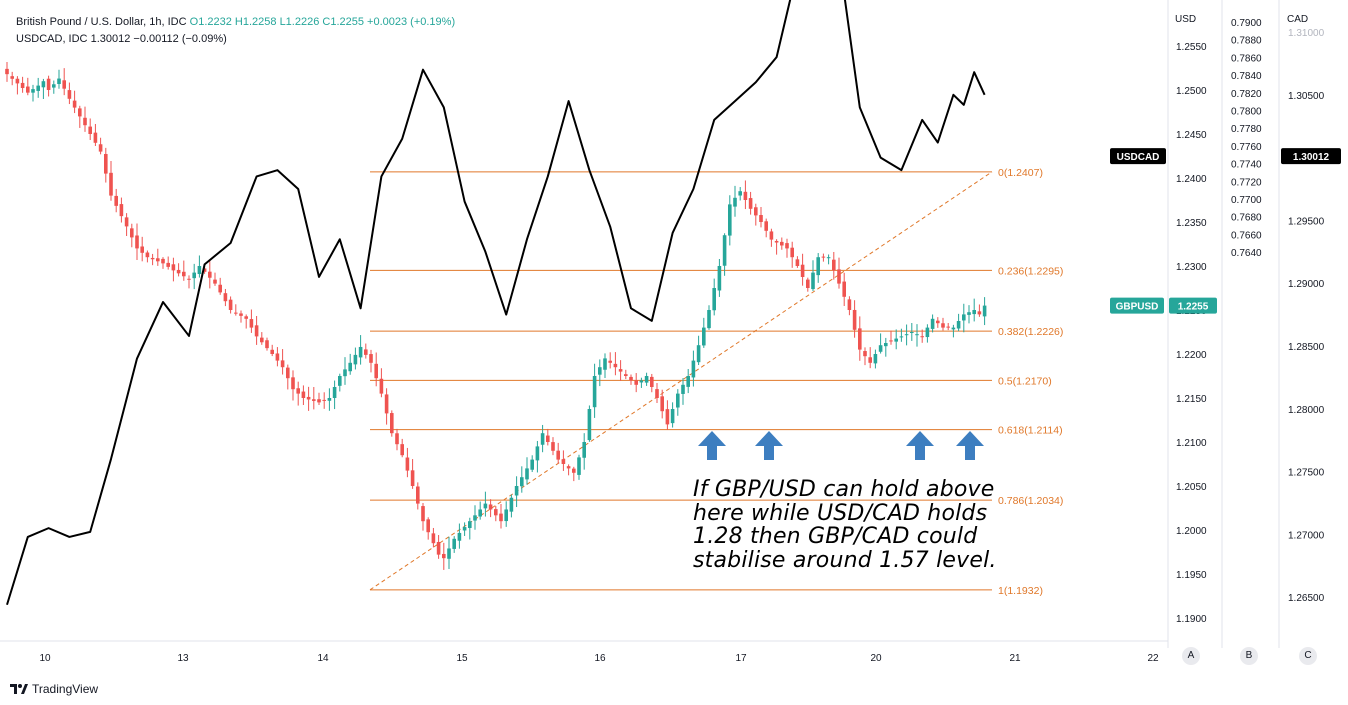 This screenshot has width=1348, height=705. I want to click on usd-tick-label: 1.2450, so click(1191, 135).